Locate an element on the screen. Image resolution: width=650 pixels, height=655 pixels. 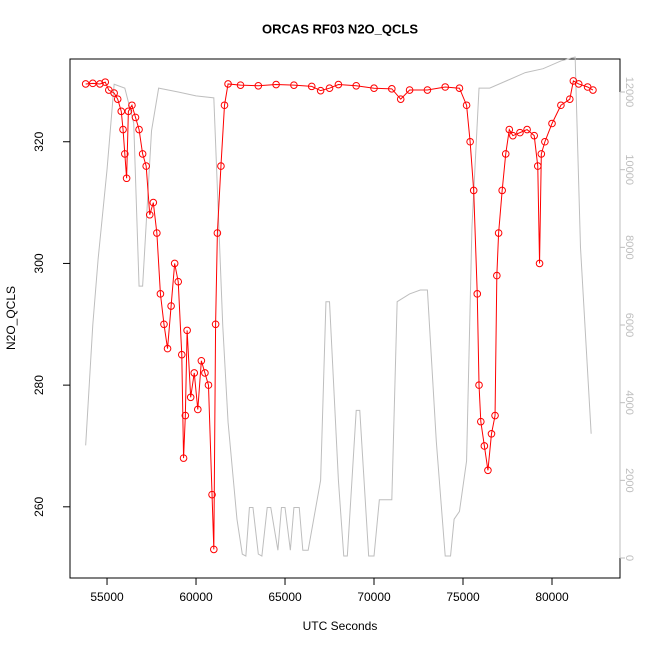
y2-tick-label: 8000 is located at coordinates (629, 247).